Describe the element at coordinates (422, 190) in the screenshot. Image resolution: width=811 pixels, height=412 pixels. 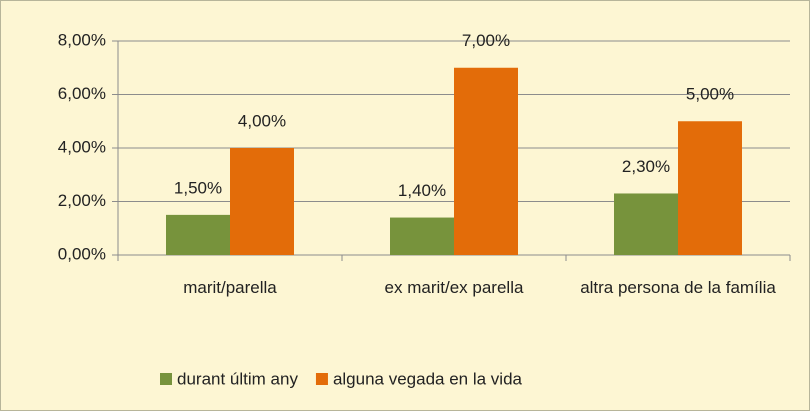
I see `data-label: 1,40%` at that location.